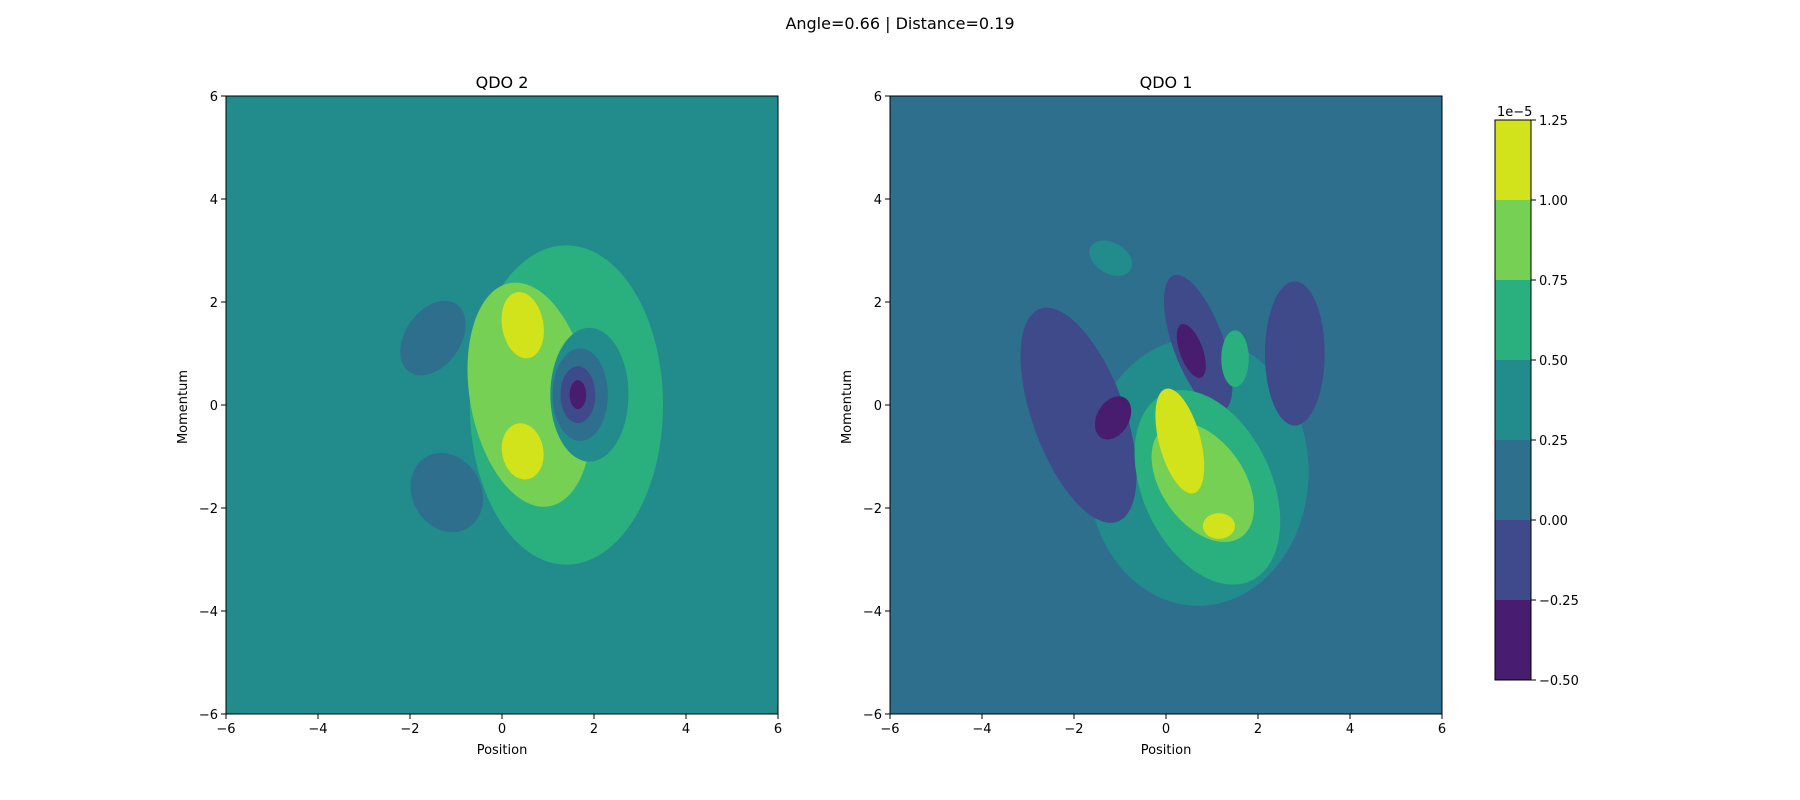  Describe the element at coordinates (1553, 521) in the screenshot. I see `colorbar-tick-label: 0.00` at that location.